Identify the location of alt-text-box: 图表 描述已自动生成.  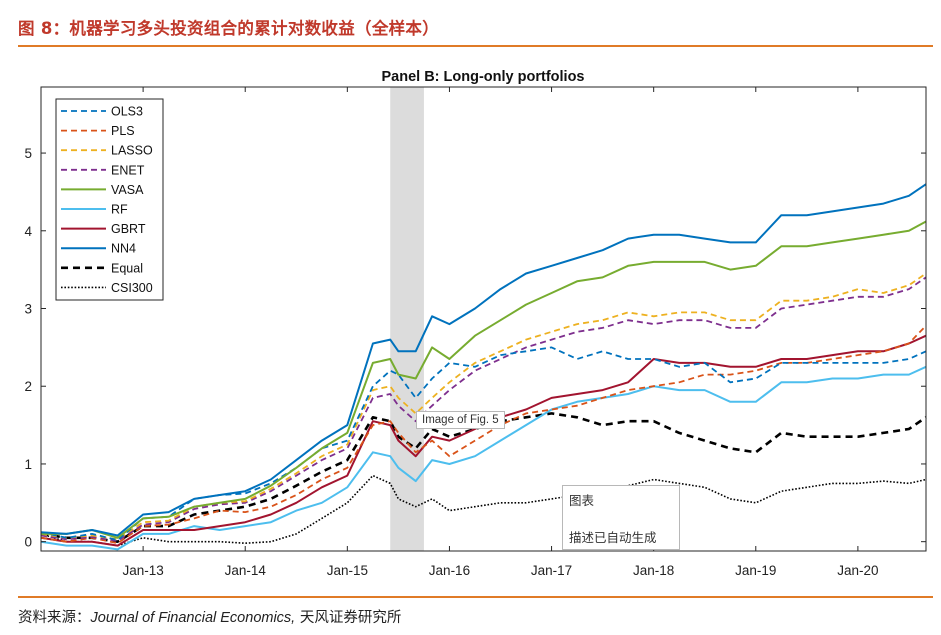
(621, 517).